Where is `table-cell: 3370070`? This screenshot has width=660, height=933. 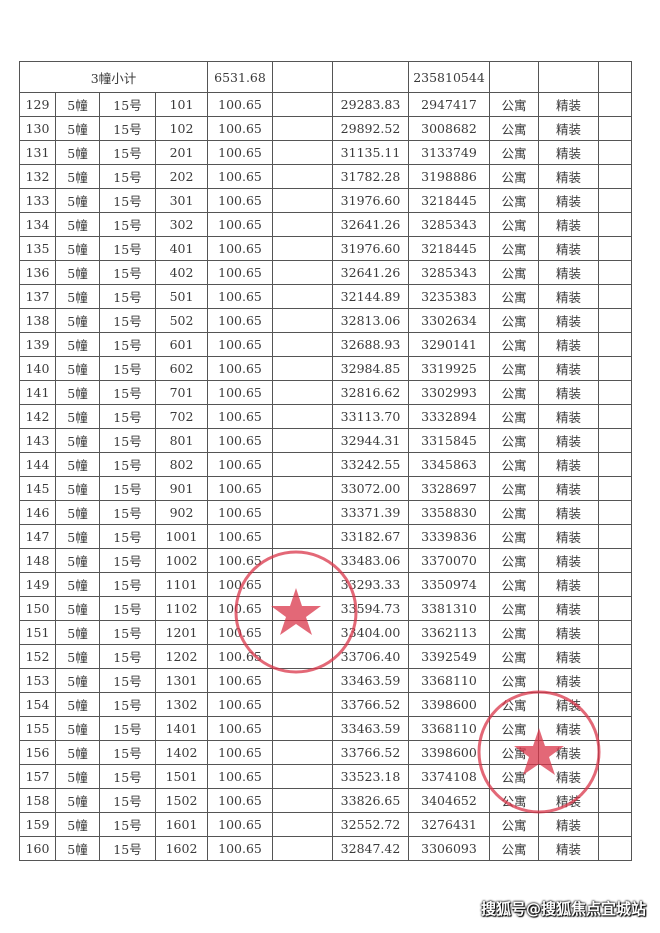 table-cell: 3370070 is located at coordinates (449, 560).